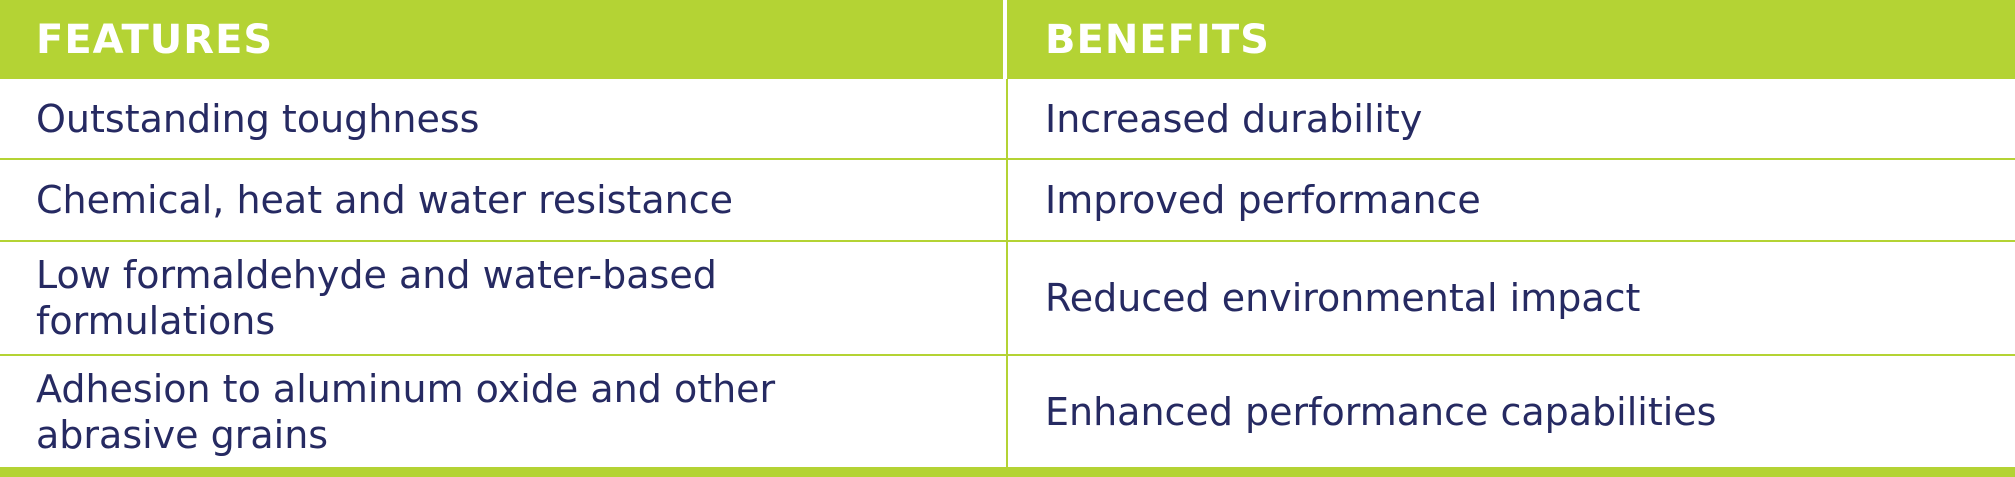  What do you see at coordinates (1007, 472) in the screenshot?
I see `bottom-rule` at bounding box center [1007, 472].